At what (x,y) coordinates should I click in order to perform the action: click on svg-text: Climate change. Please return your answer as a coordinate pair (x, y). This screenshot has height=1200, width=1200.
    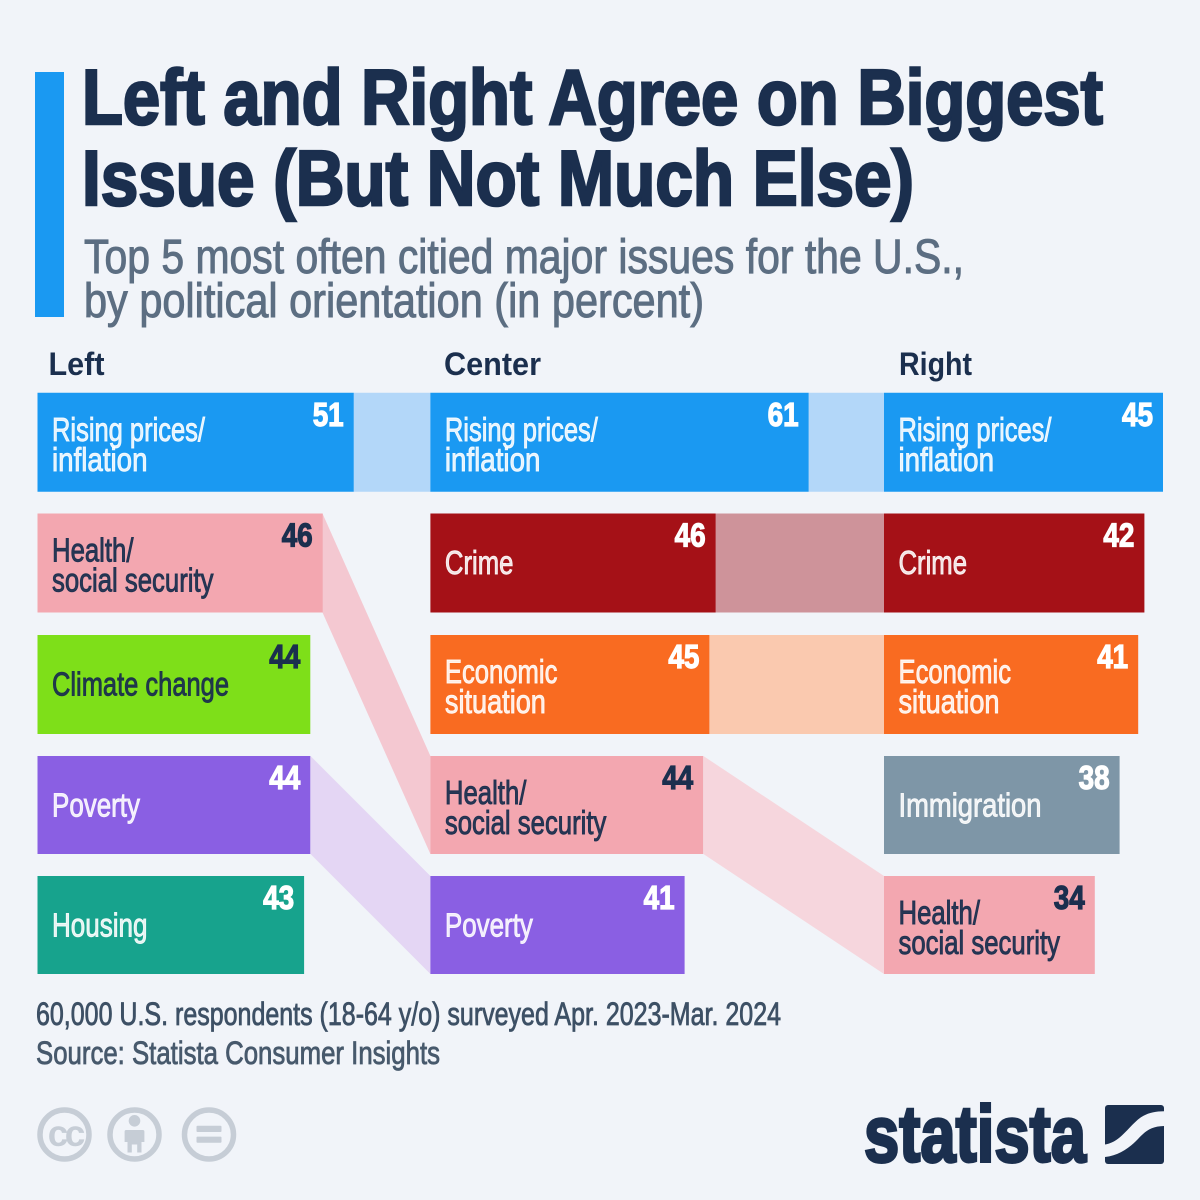
    Looking at the image, I should click on (140, 684).